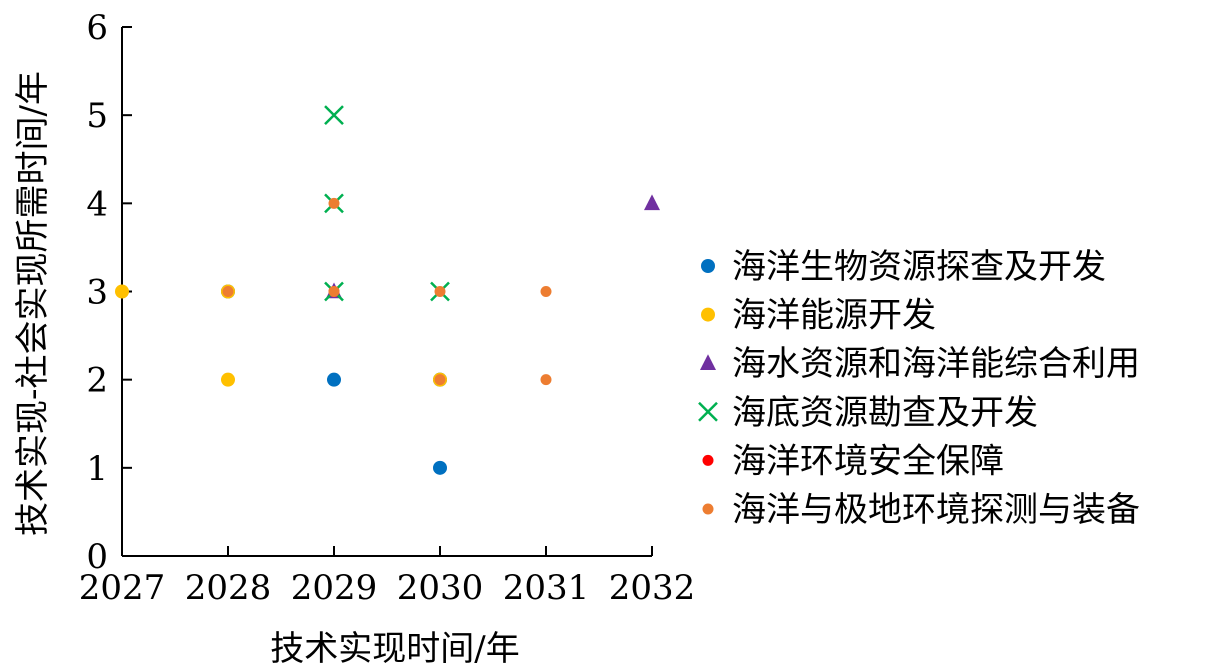 Image resolution: width=1217 pixels, height=668 pixels. I want to click on legend-item: 海水资源和海洋能综合利用, so click(920, 364).